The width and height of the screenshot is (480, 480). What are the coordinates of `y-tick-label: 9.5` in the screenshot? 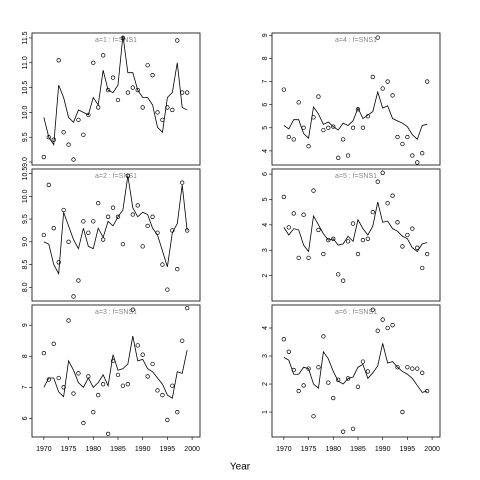 It's located at (25, 219).